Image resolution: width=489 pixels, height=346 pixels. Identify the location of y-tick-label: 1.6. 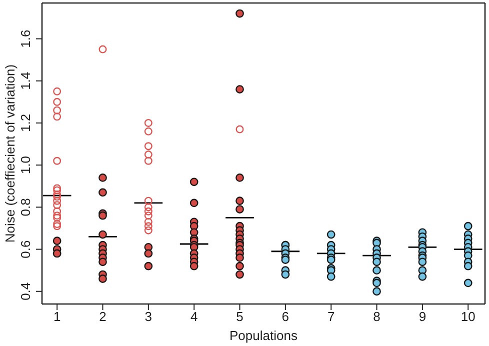
(25, 39).